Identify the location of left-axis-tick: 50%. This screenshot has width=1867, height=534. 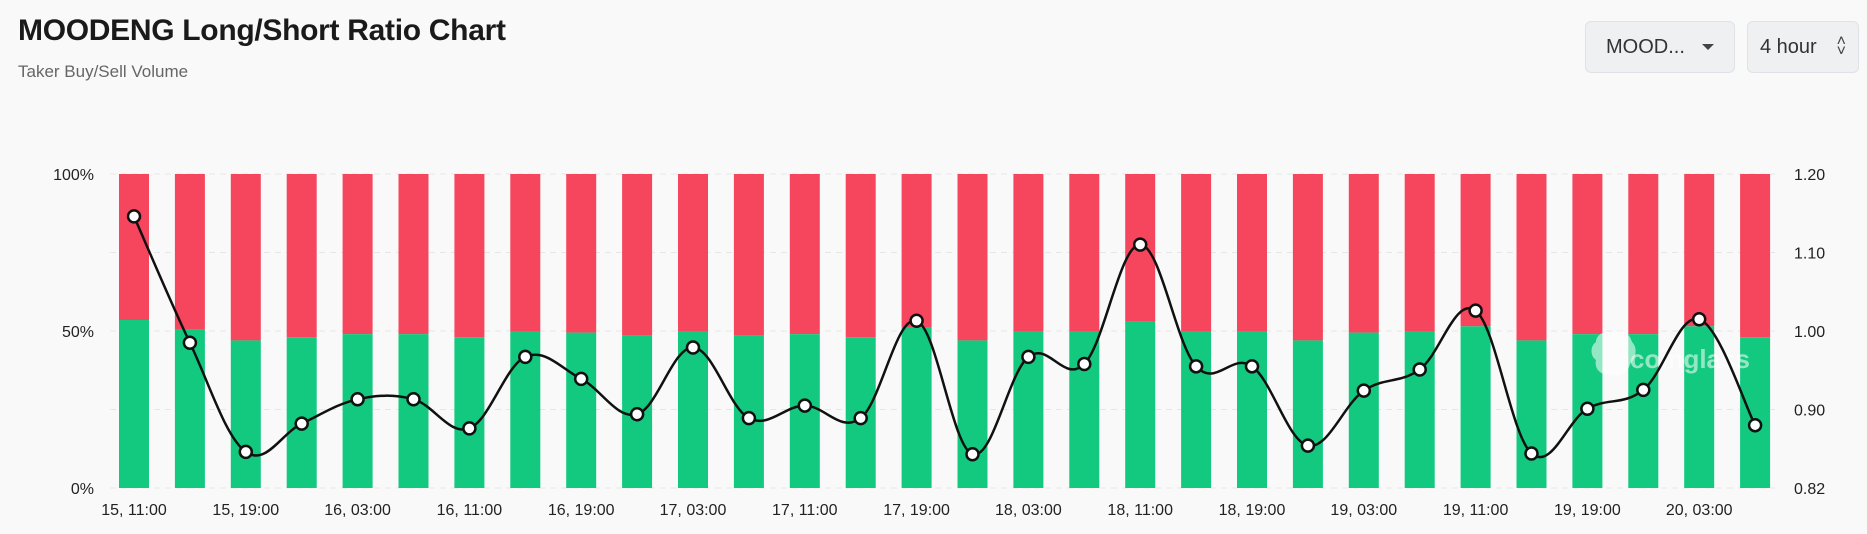
(78, 332).